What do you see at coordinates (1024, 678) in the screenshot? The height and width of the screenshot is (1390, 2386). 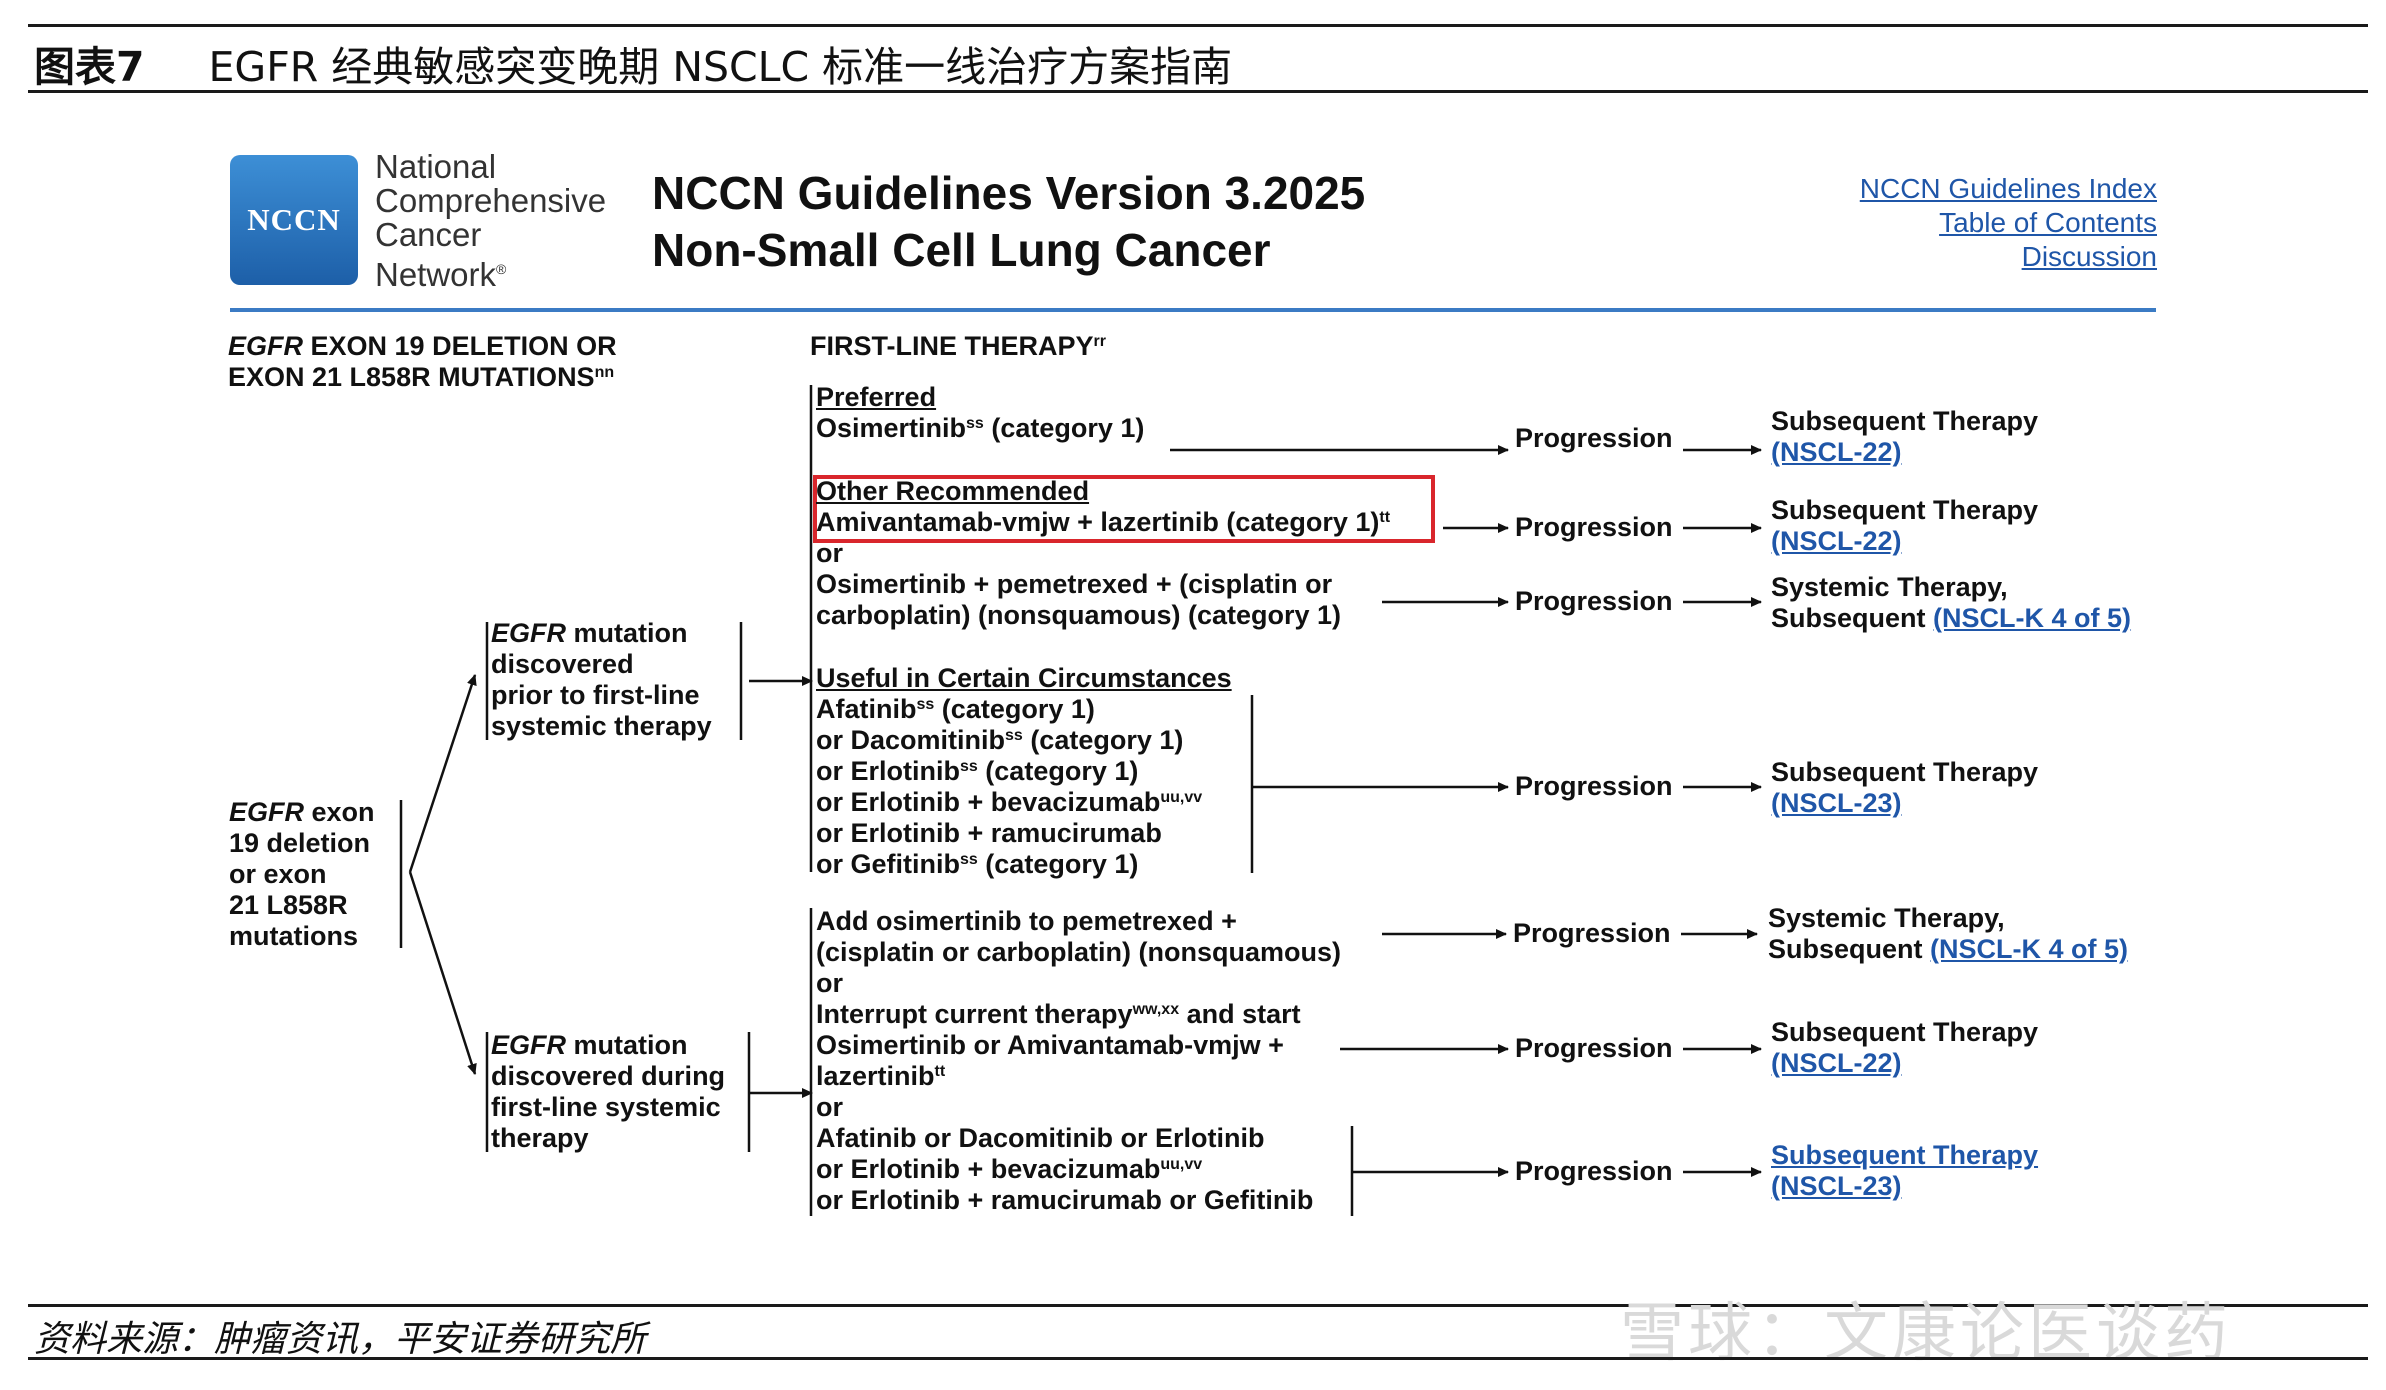 I see `useful-label: Useful in Certain Circumstances` at bounding box center [1024, 678].